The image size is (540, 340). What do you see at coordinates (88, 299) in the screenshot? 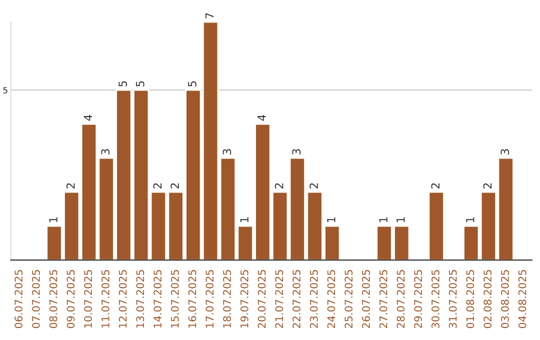
I see `x-tick-label: 10.07.2025` at bounding box center [88, 299].